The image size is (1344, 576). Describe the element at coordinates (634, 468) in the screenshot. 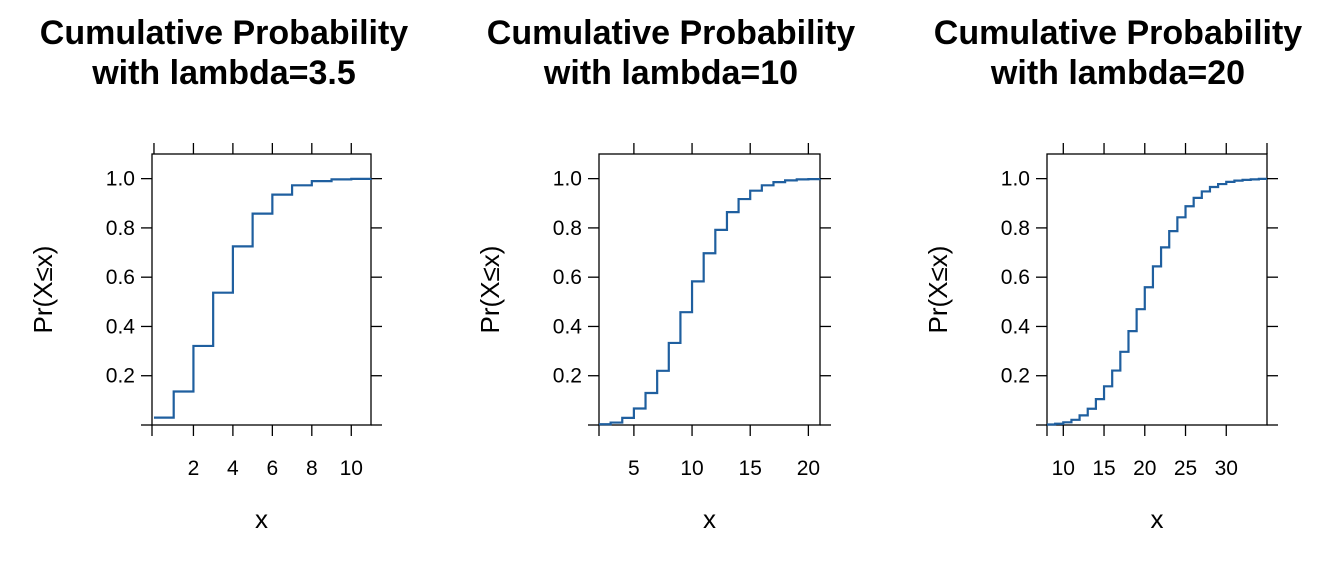

I see `x-tick-label: 5` at that location.